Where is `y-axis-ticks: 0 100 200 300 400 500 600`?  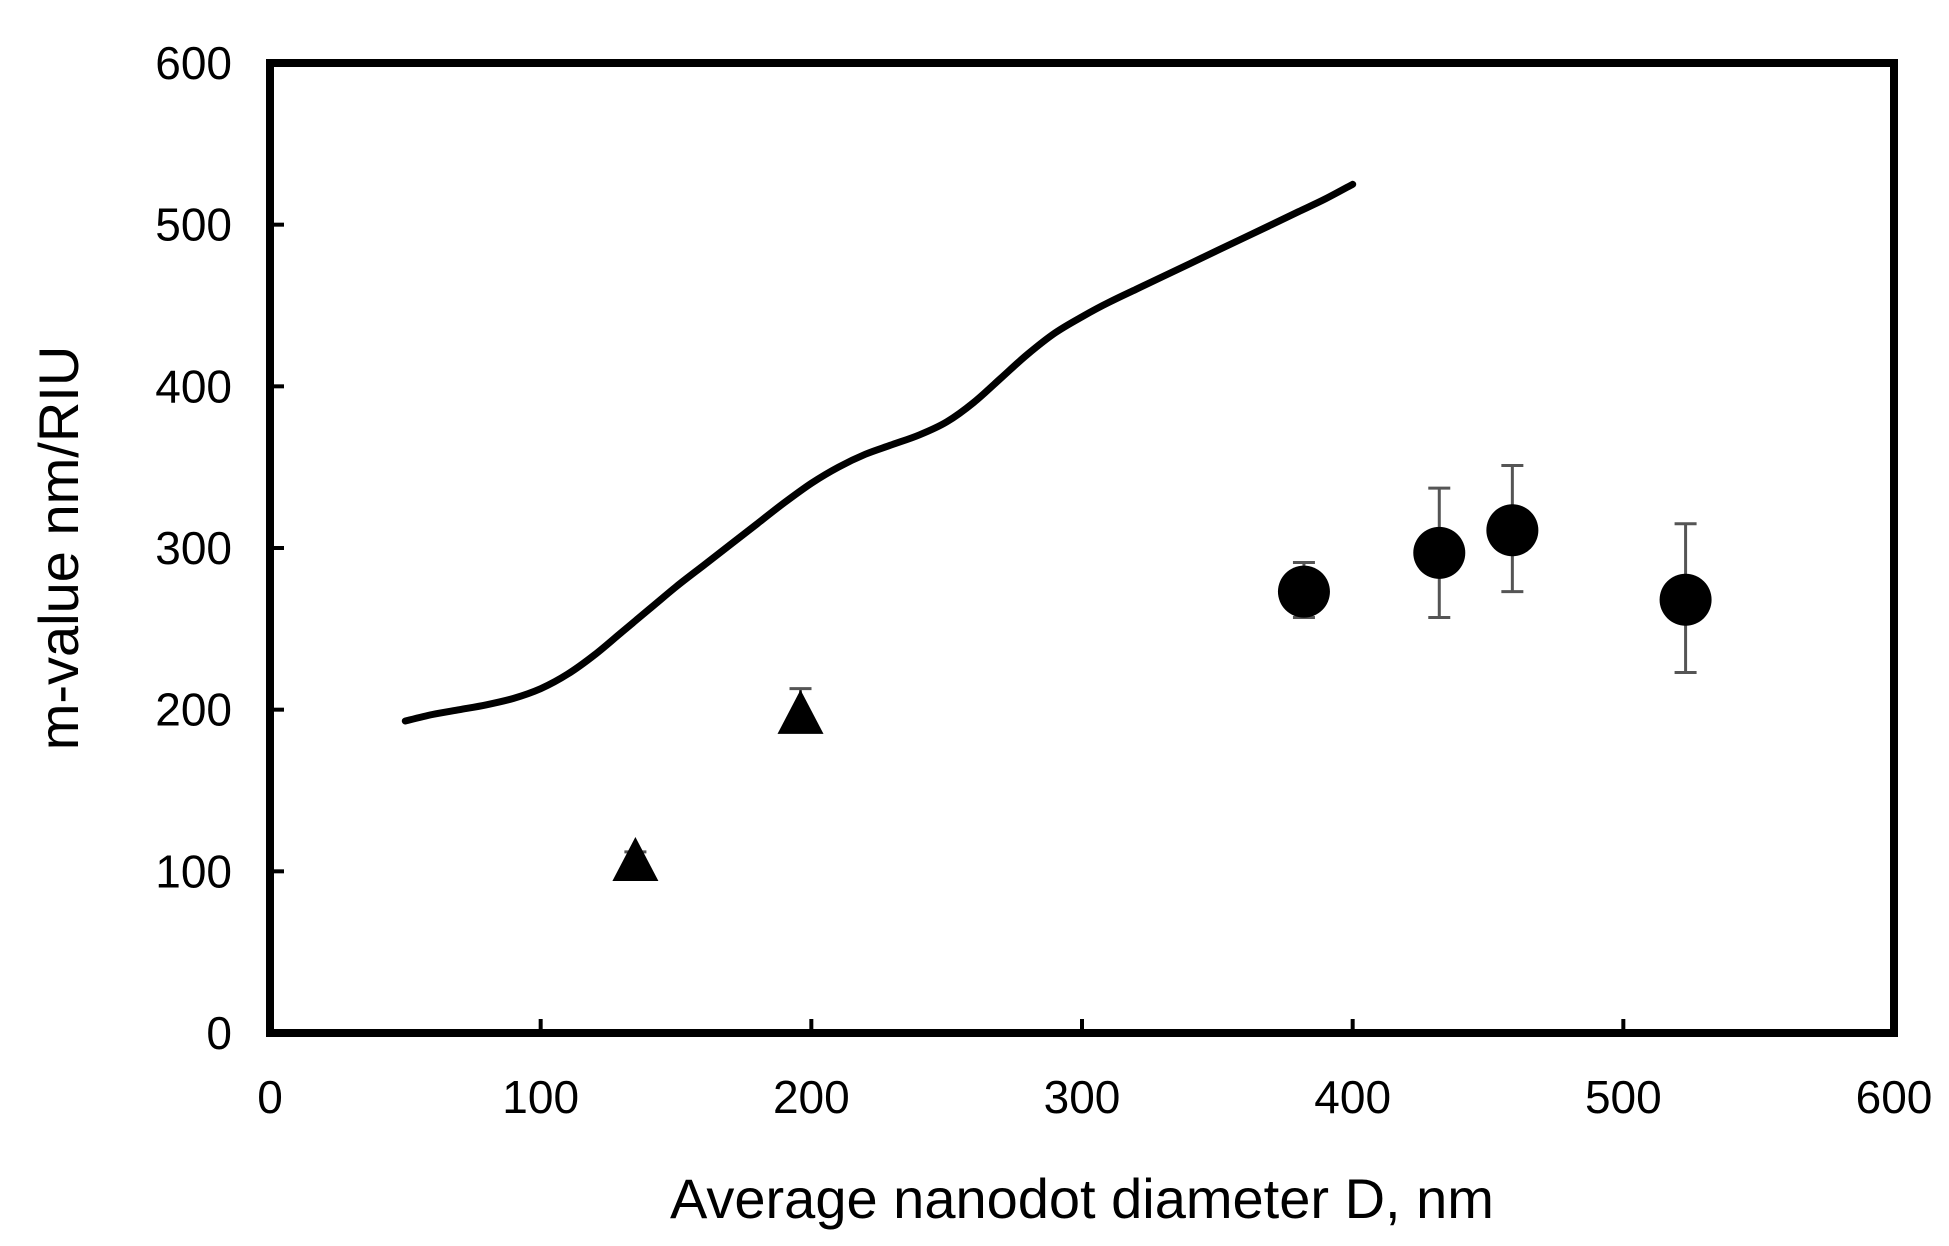
y-axis-ticks: 0 100 200 300 400 500 600 is located at coordinates (219, 548).